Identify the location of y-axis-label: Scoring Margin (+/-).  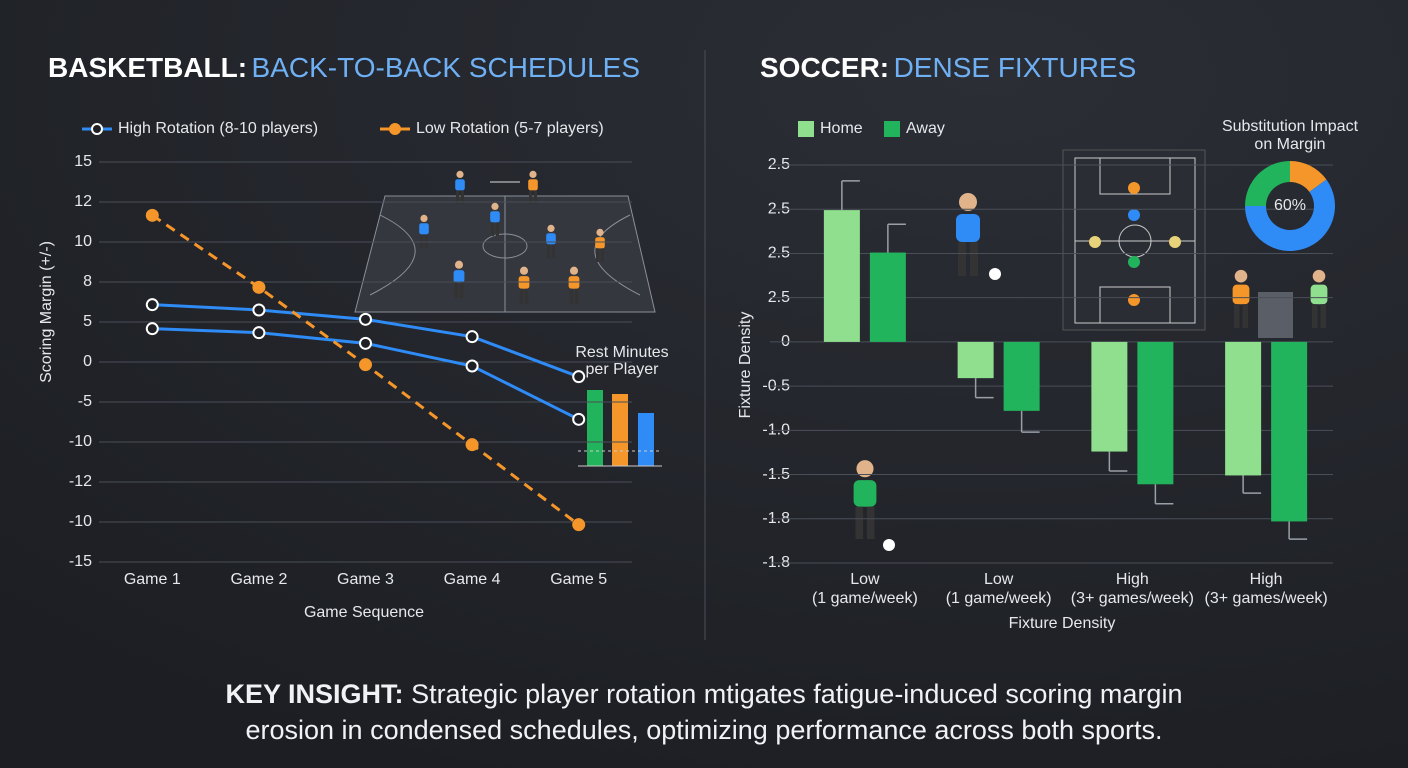
(46, 312).